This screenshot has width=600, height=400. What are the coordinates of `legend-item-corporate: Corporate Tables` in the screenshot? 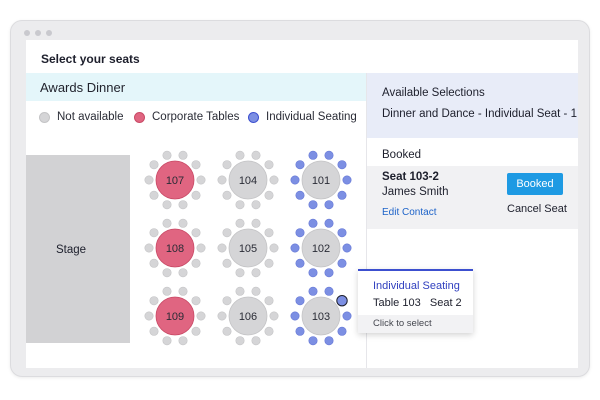 It's located at (186, 117).